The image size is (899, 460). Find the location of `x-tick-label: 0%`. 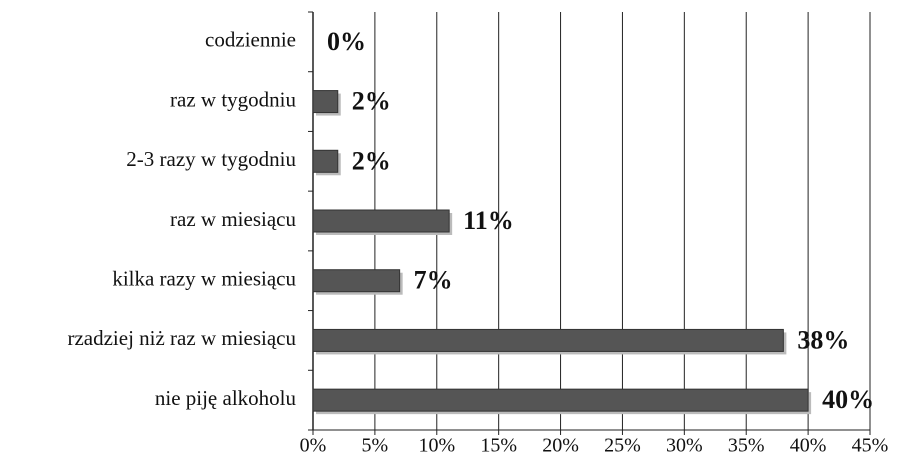

x-tick-label: 0% is located at coordinates (313, 446).